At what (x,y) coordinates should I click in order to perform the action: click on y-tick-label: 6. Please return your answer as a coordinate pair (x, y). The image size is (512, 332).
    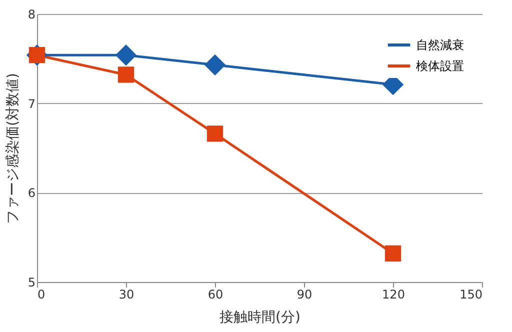
    Looking at the image, I should click on (32, 193).